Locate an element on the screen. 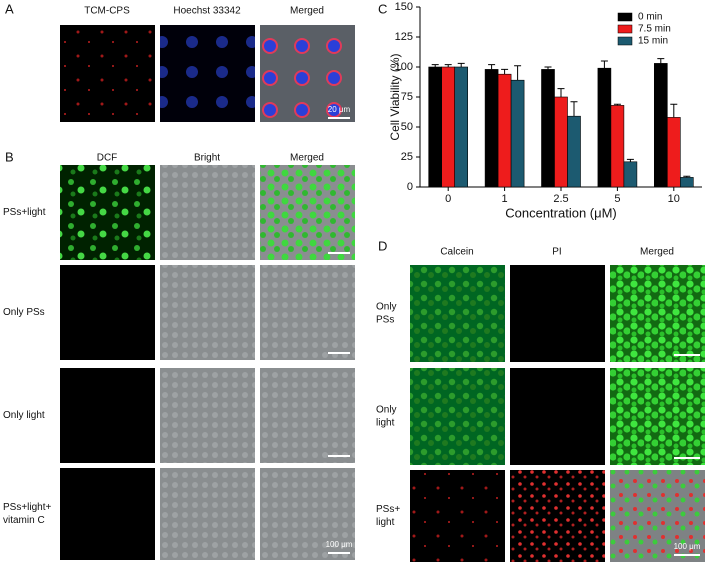  legend-label: 7.5 min is located at coordinates (654, 29).